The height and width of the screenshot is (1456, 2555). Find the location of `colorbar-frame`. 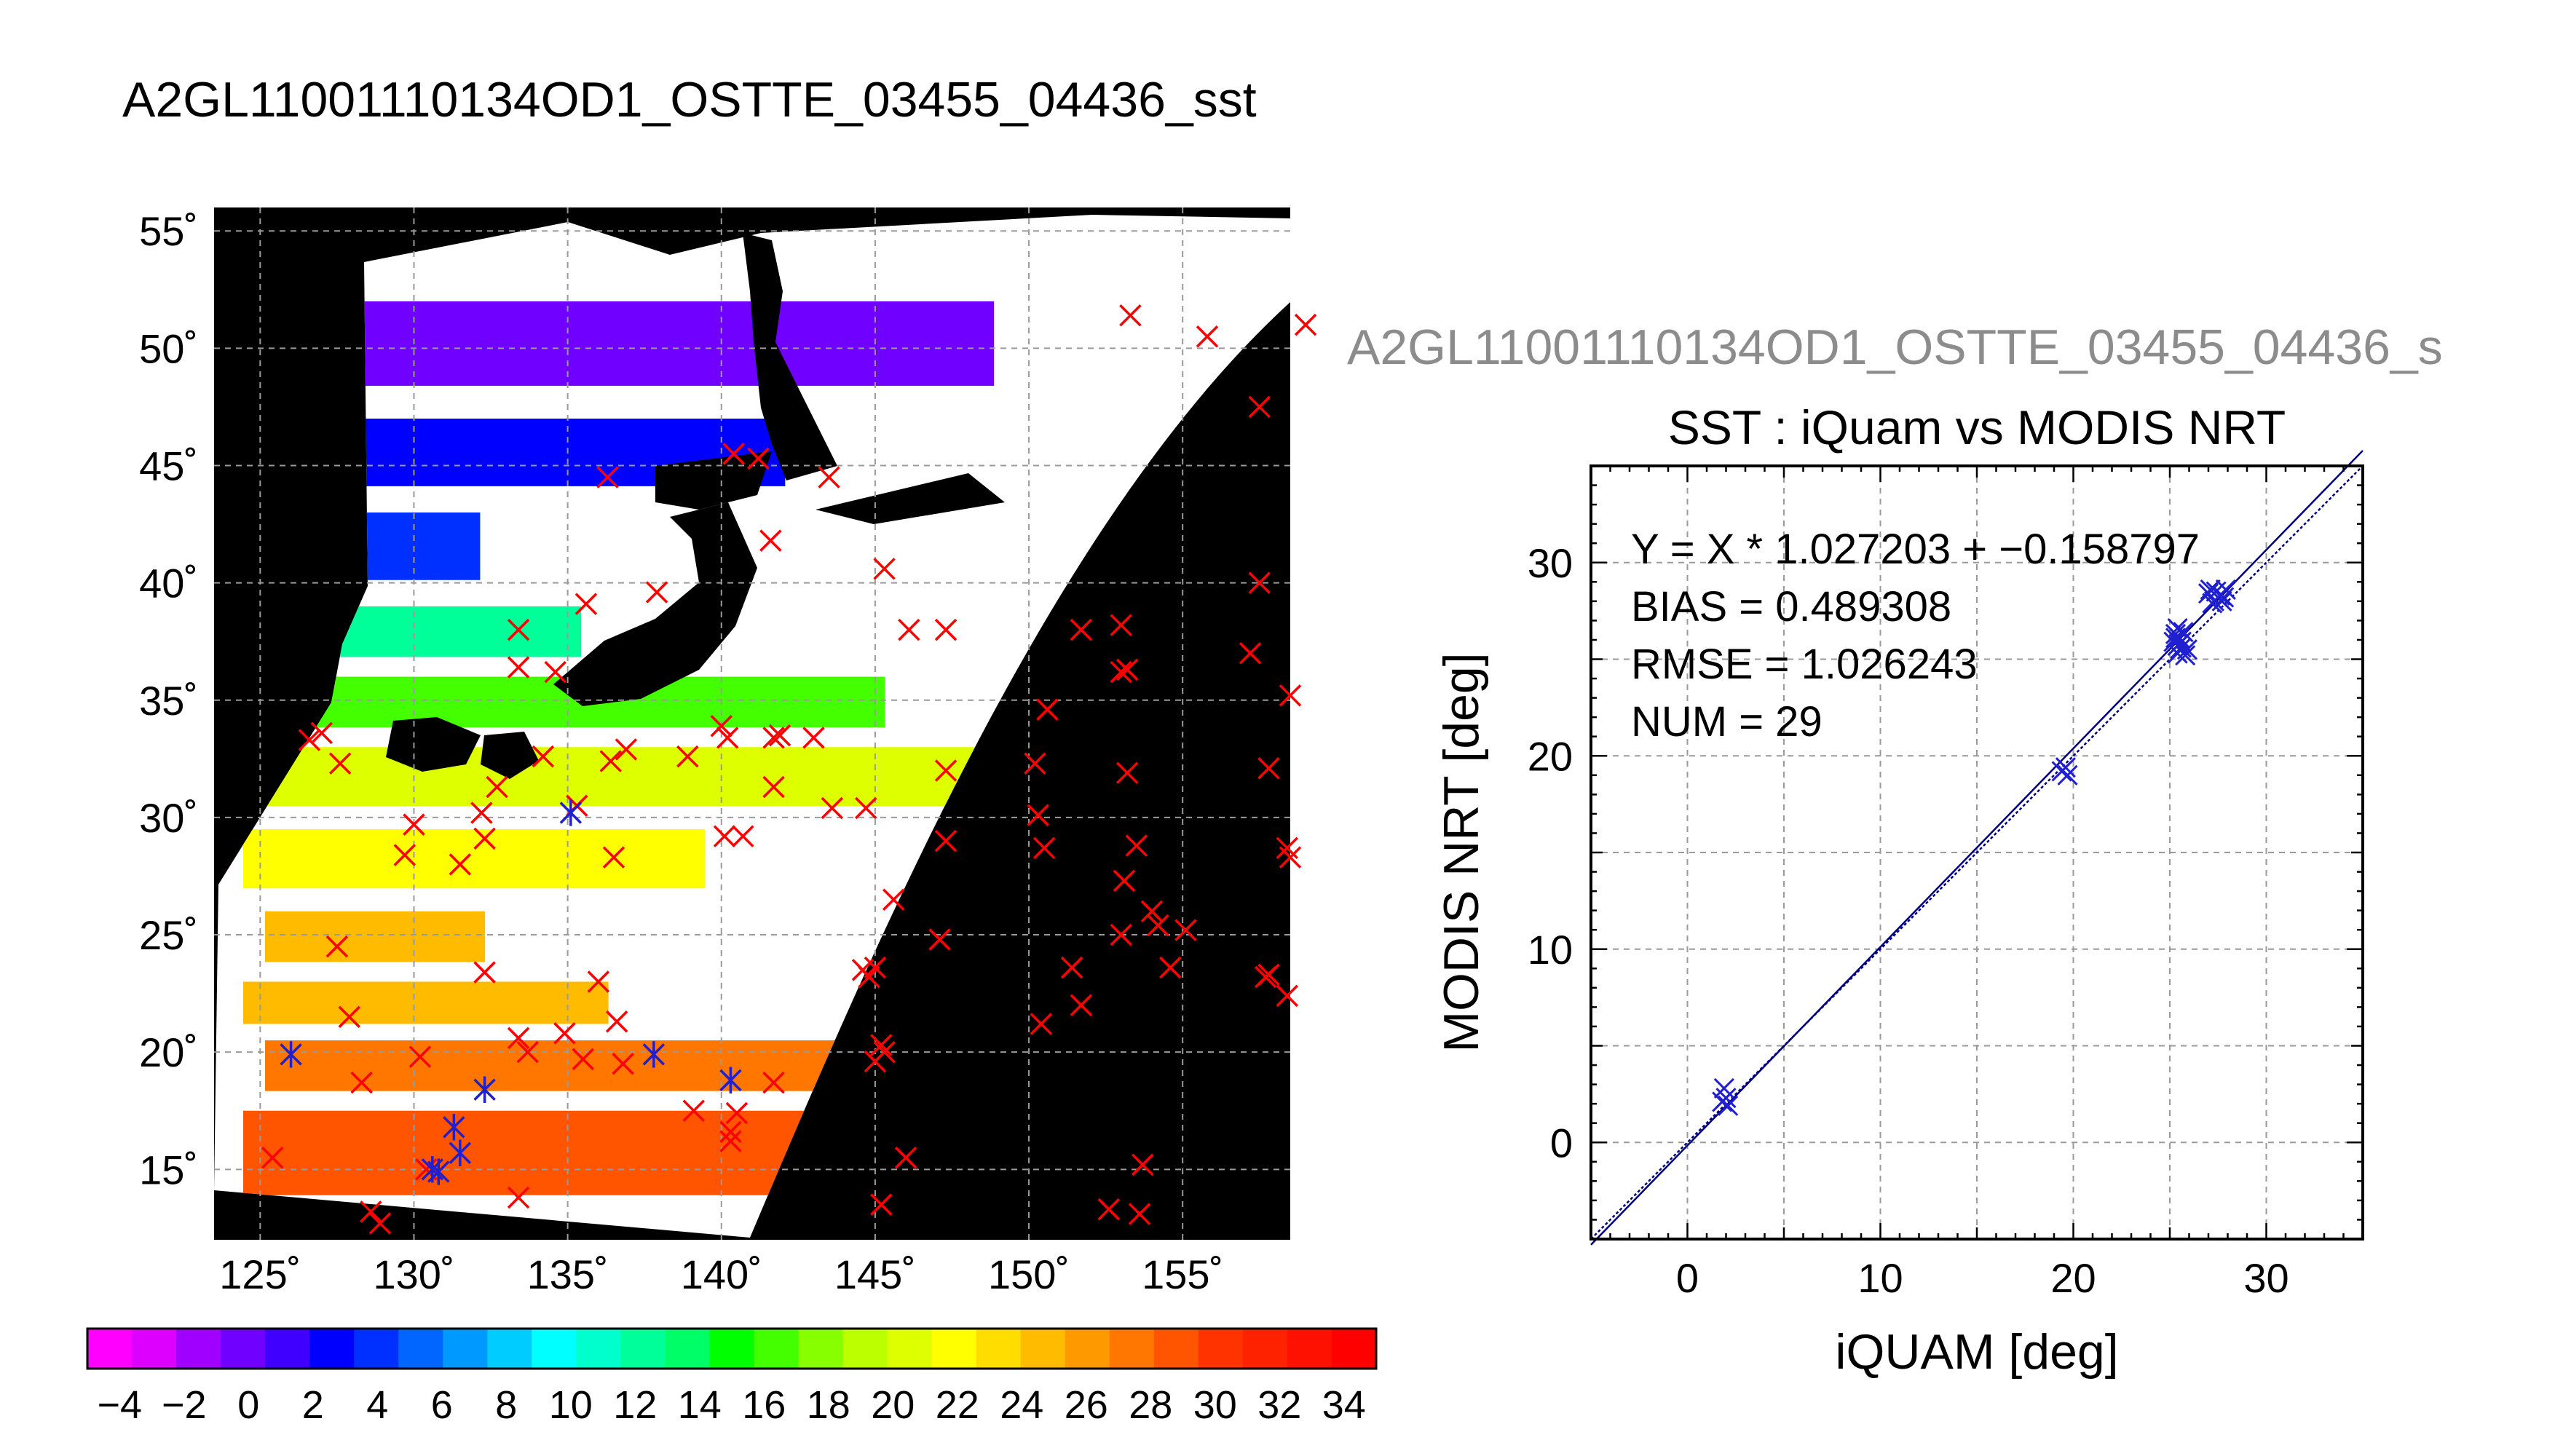

colorbar-frame is located at coordinates (732, 1348).